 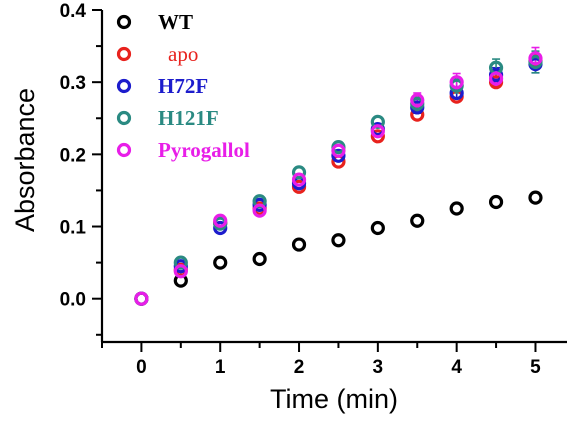 What do you see at coordinates (73, 300) in the screenshot?
I see `y-tick-label: 0.0` at bounding box center [73, 300].